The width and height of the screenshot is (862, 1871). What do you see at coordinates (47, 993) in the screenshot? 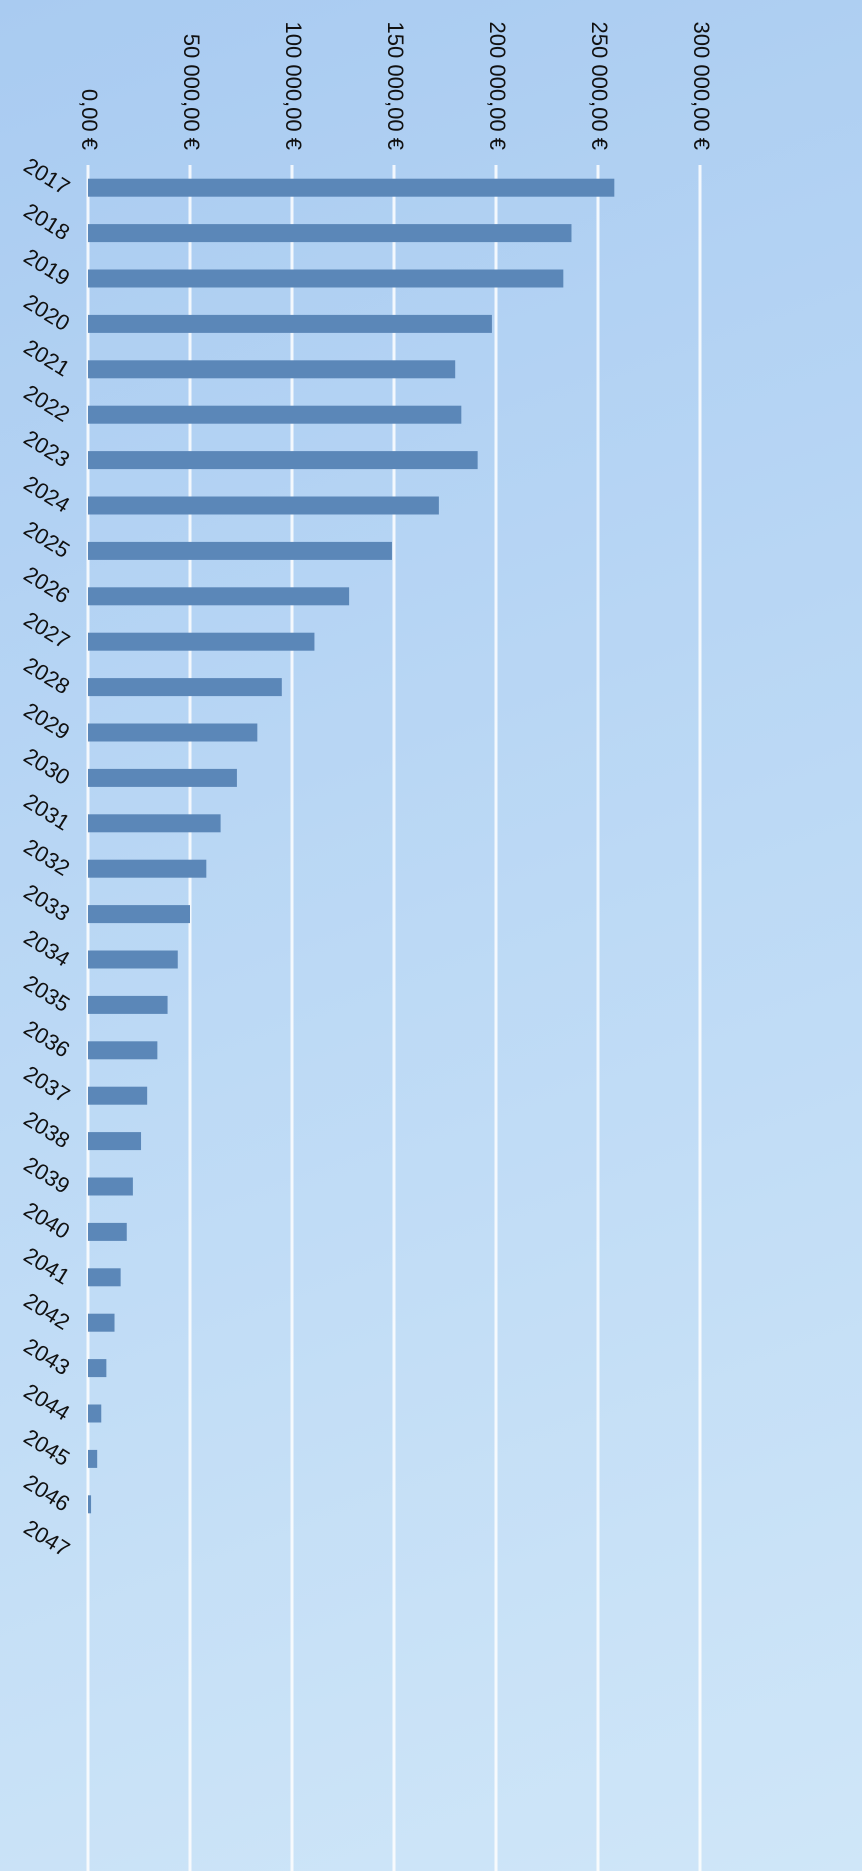
I see `y-tick-label: 2035` at bounding box center [47, 993].